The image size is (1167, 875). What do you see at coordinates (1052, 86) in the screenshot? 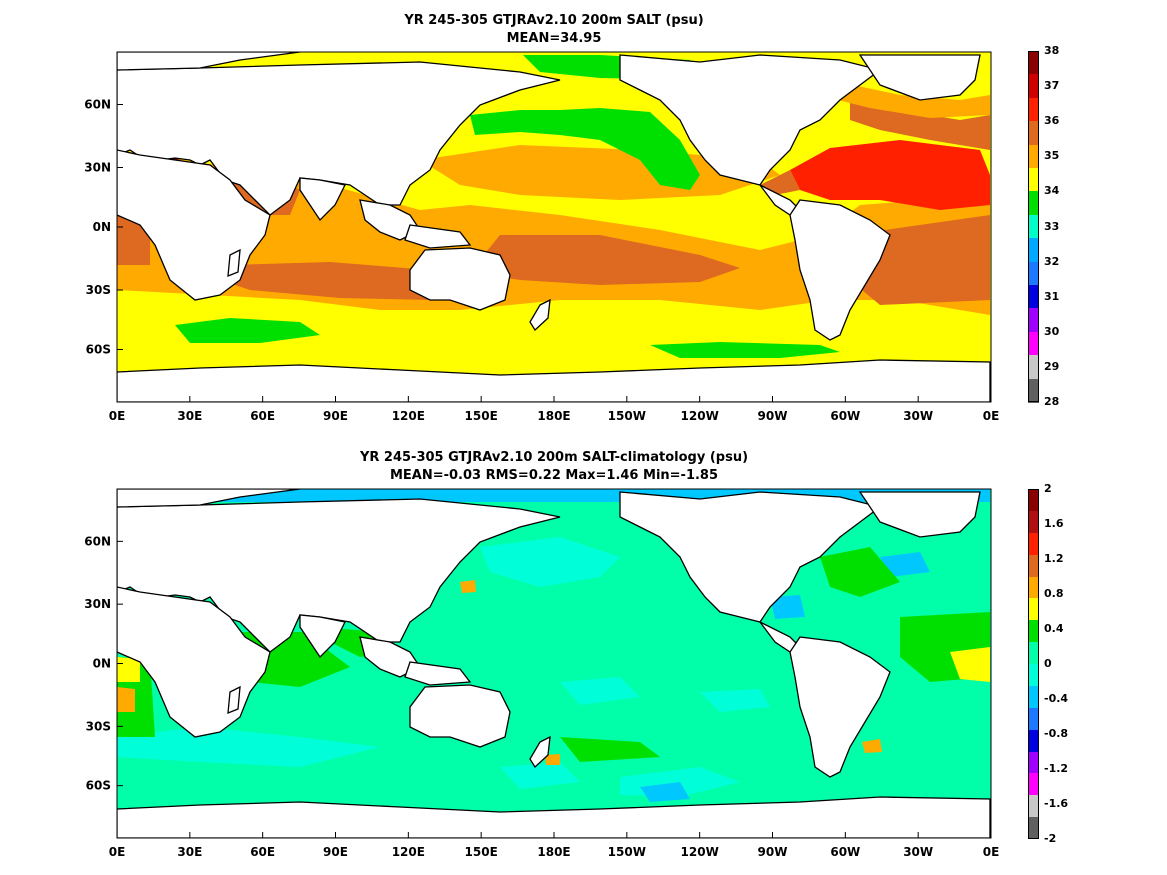
I see `colorbar-tick-label: 37` at bounding box center [1052, 86].